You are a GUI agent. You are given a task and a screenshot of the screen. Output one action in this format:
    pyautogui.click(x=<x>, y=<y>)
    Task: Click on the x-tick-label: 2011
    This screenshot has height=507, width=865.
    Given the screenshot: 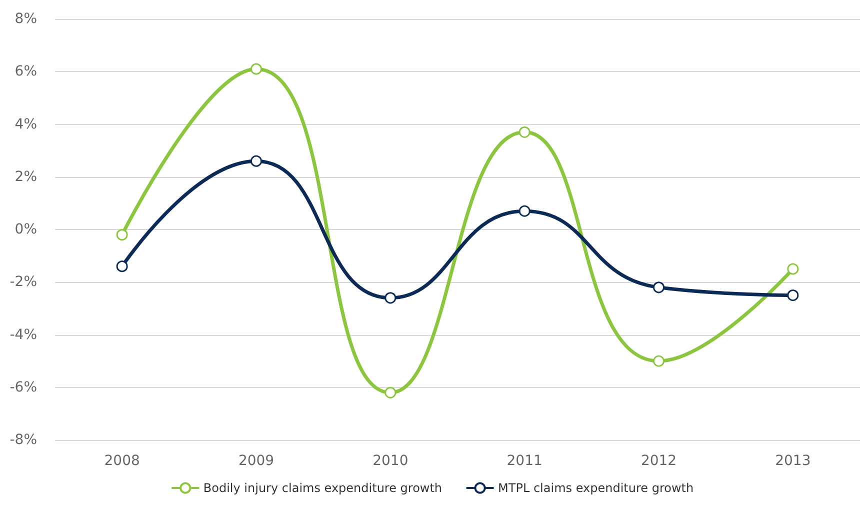 What is the action you would take?
    pyautogui.click(x=524, y=461)
    